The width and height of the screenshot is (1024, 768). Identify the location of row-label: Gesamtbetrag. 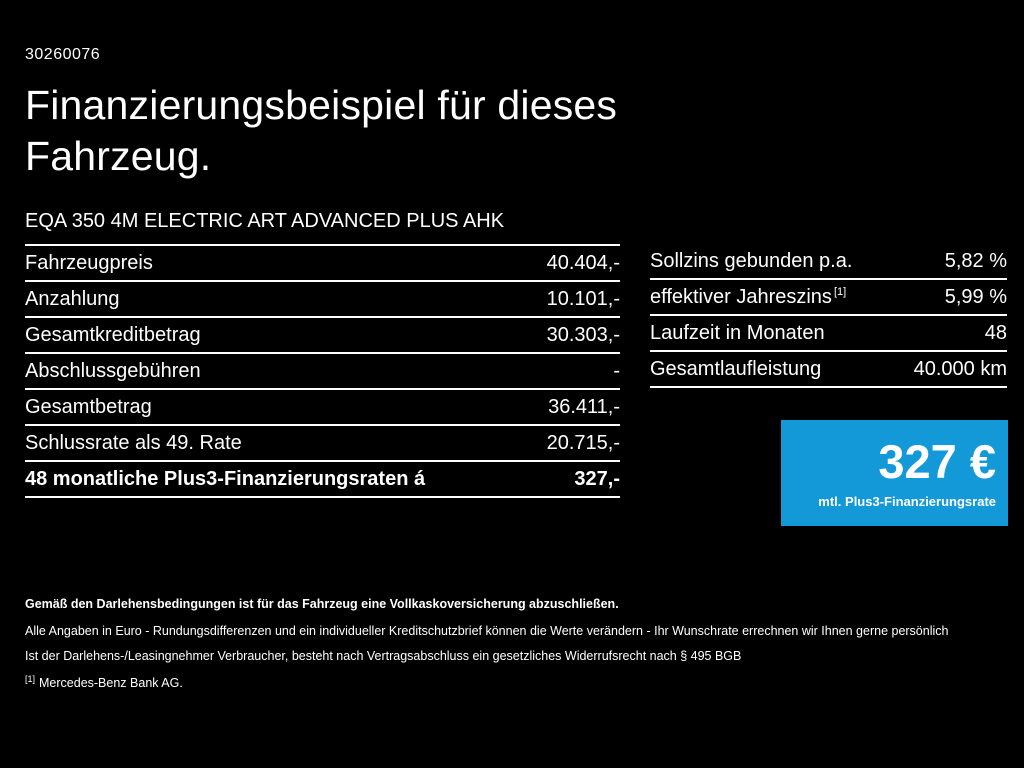
(88, 406).